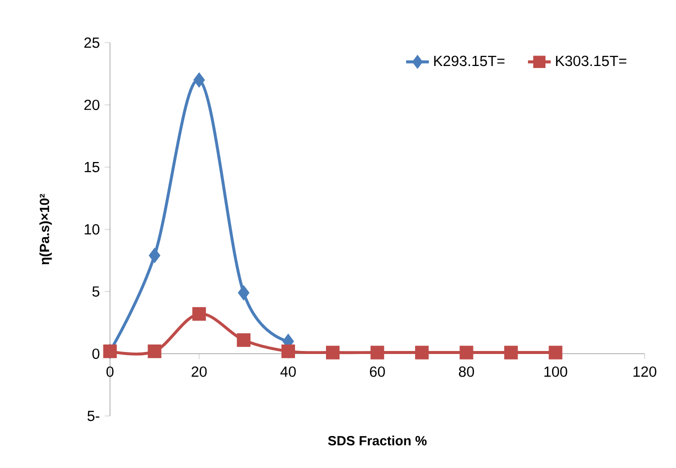 The width and height of the screenshot is (676, 468). I want to click on y-tick-label: 25, so click(92, 42).